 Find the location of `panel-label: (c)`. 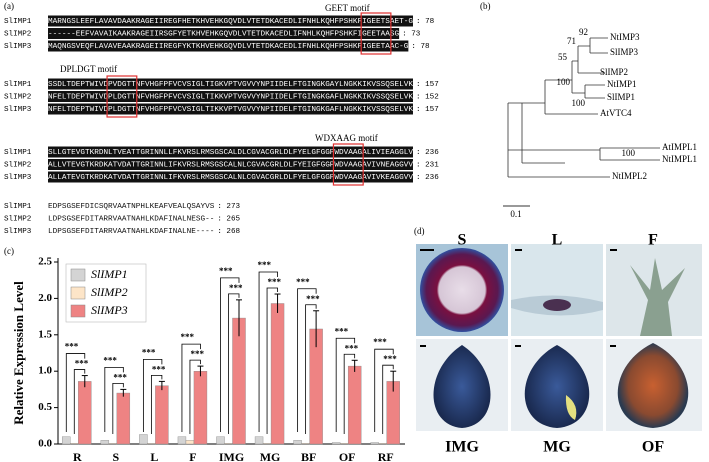

panel-label: (c) is located at coordinates (9, 251).